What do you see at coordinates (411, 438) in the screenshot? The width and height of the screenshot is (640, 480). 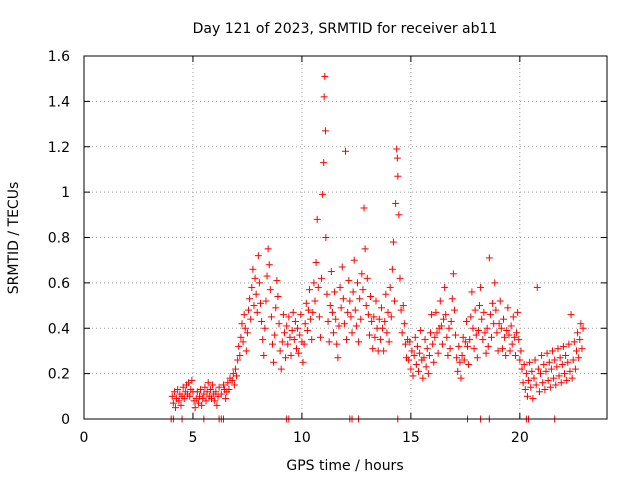 I see `x-tick-label: 15` at bounding box center [411, 438].